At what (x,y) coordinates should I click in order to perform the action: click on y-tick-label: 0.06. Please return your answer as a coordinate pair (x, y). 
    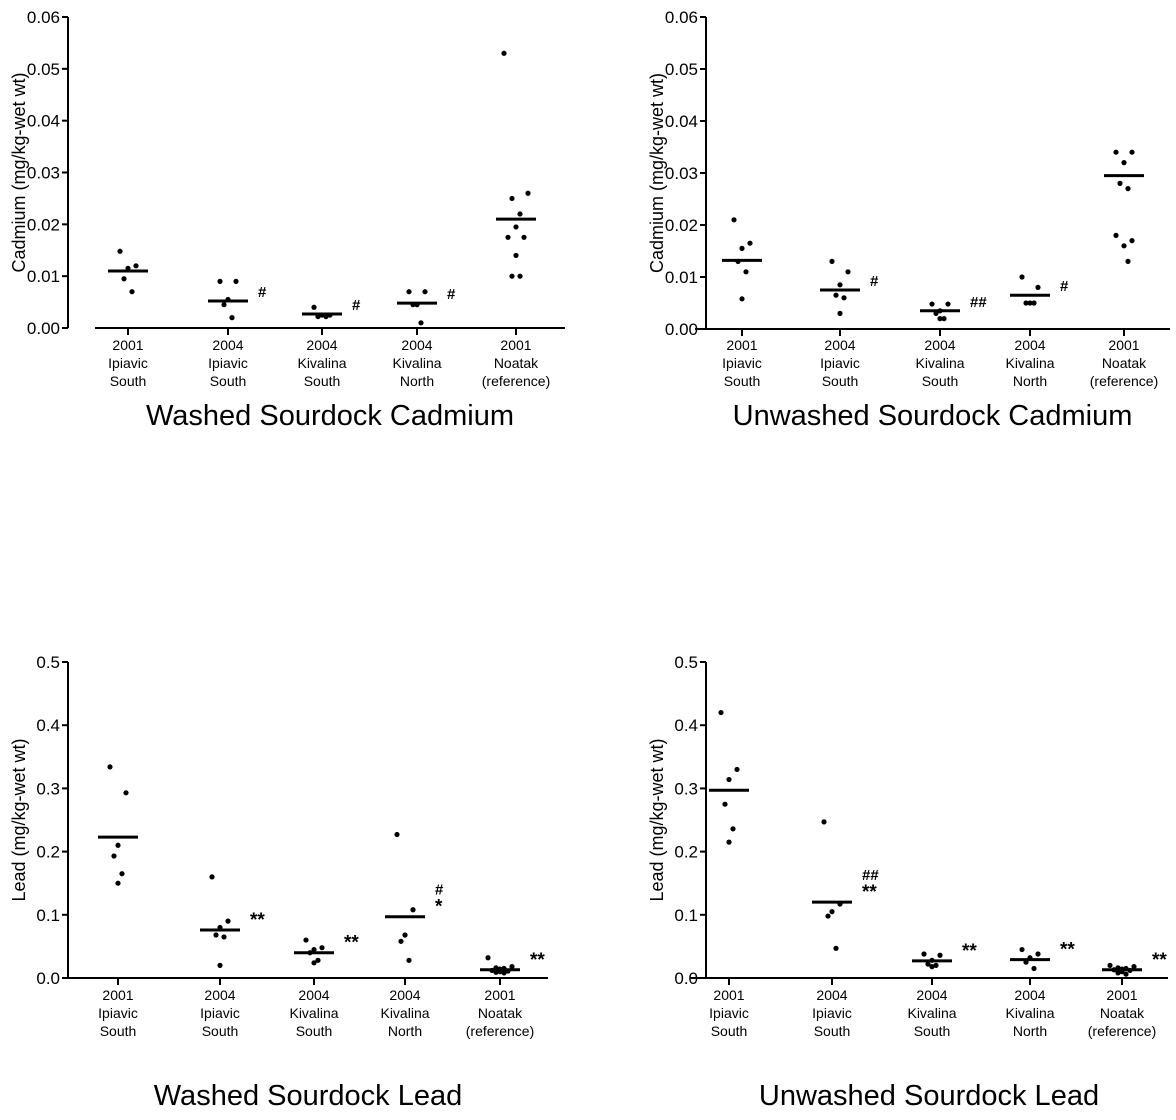
    Looking at the image, I should click on (43, 17).